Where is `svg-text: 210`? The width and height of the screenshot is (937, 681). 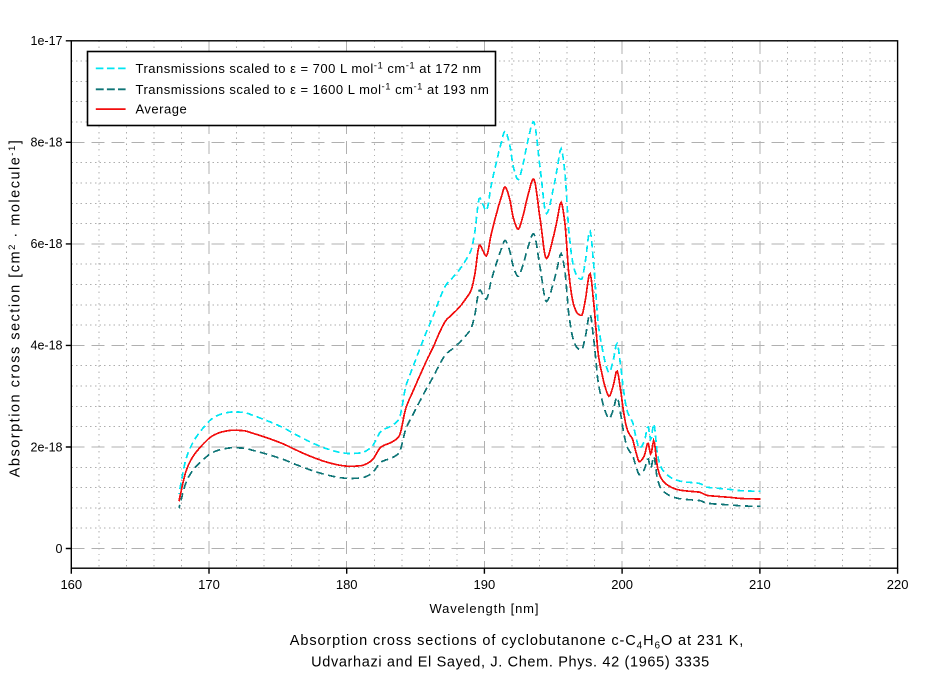 svg-text: 210 is located at coordinates (760, 584).